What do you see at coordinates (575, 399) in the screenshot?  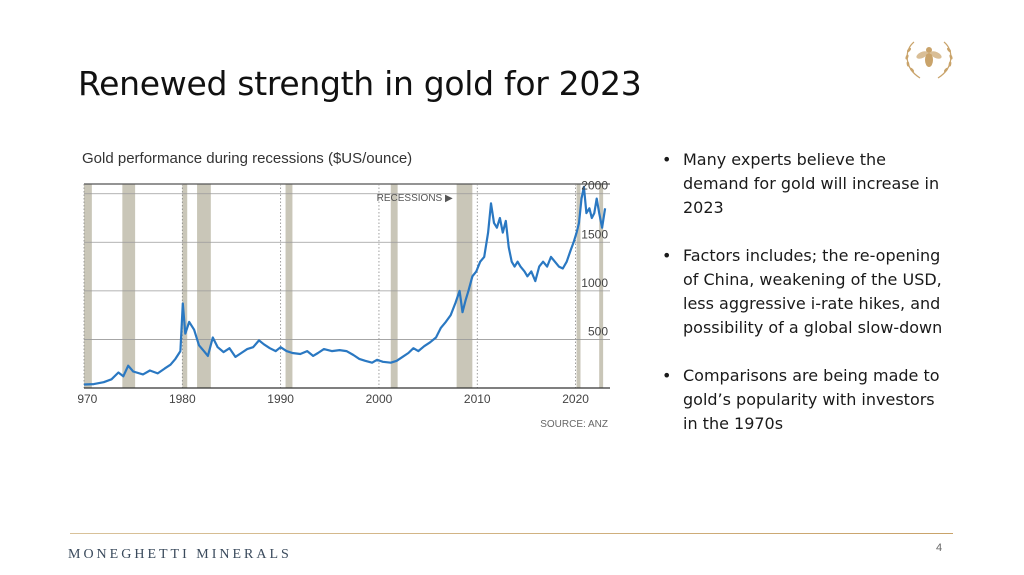 I see `x-tick-label: 2020` at bounding box center [575, 399].